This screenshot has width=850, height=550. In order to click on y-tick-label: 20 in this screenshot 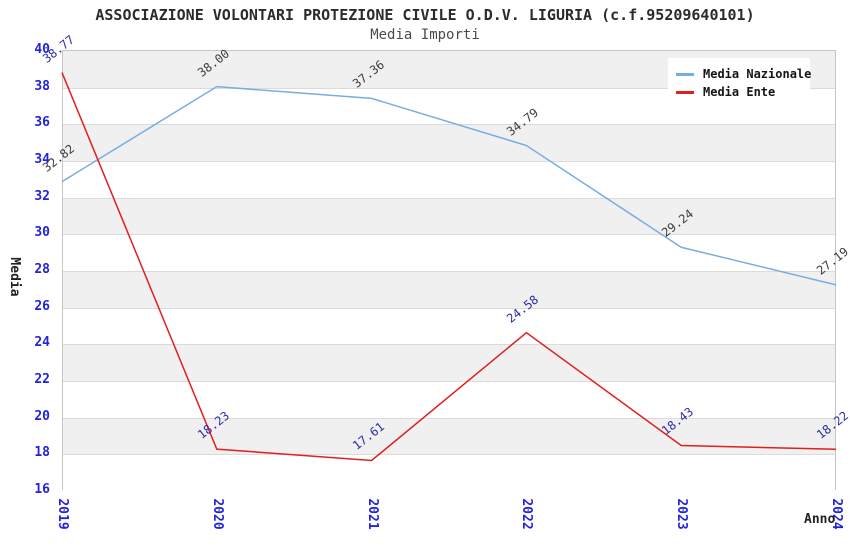, I will do `click(42, 416)`.